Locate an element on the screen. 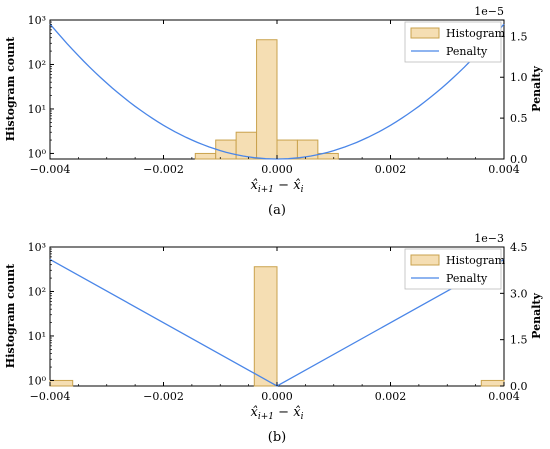 Image resolution: width=550 pixels, height=449 pixels. panel-label-a: (a) is located at coordinates (277, 210).